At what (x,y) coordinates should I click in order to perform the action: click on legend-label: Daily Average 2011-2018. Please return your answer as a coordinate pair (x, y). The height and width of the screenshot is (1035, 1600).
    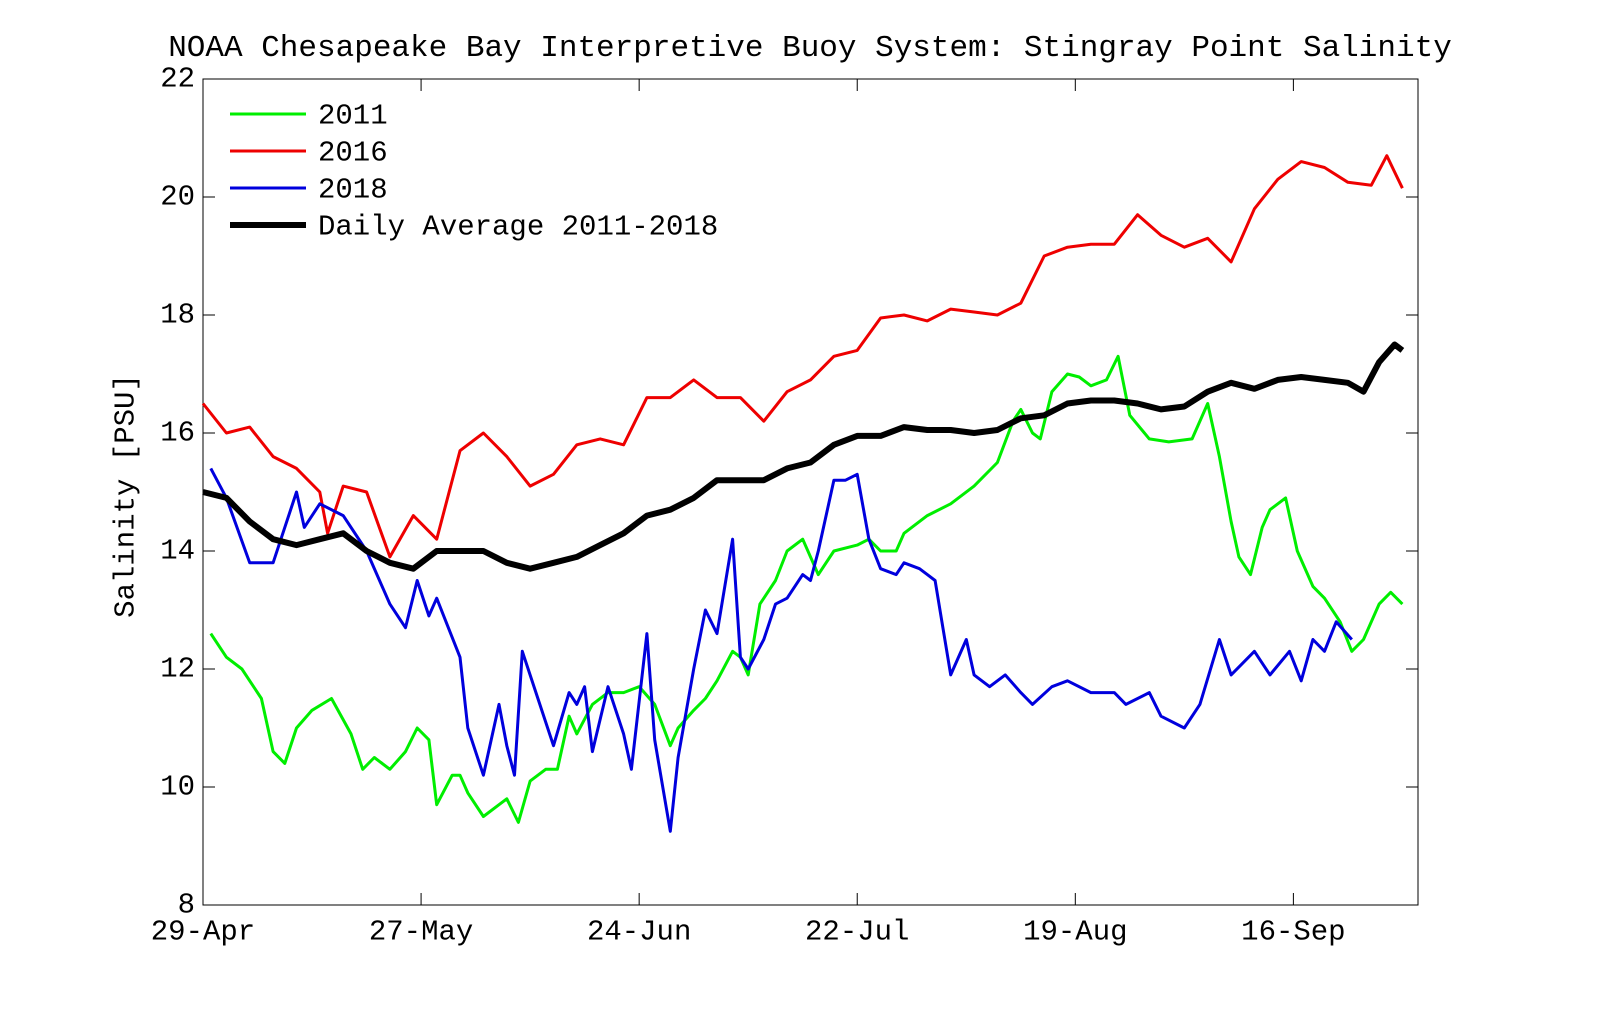
    Looking at the image, I should click on (518, 227).